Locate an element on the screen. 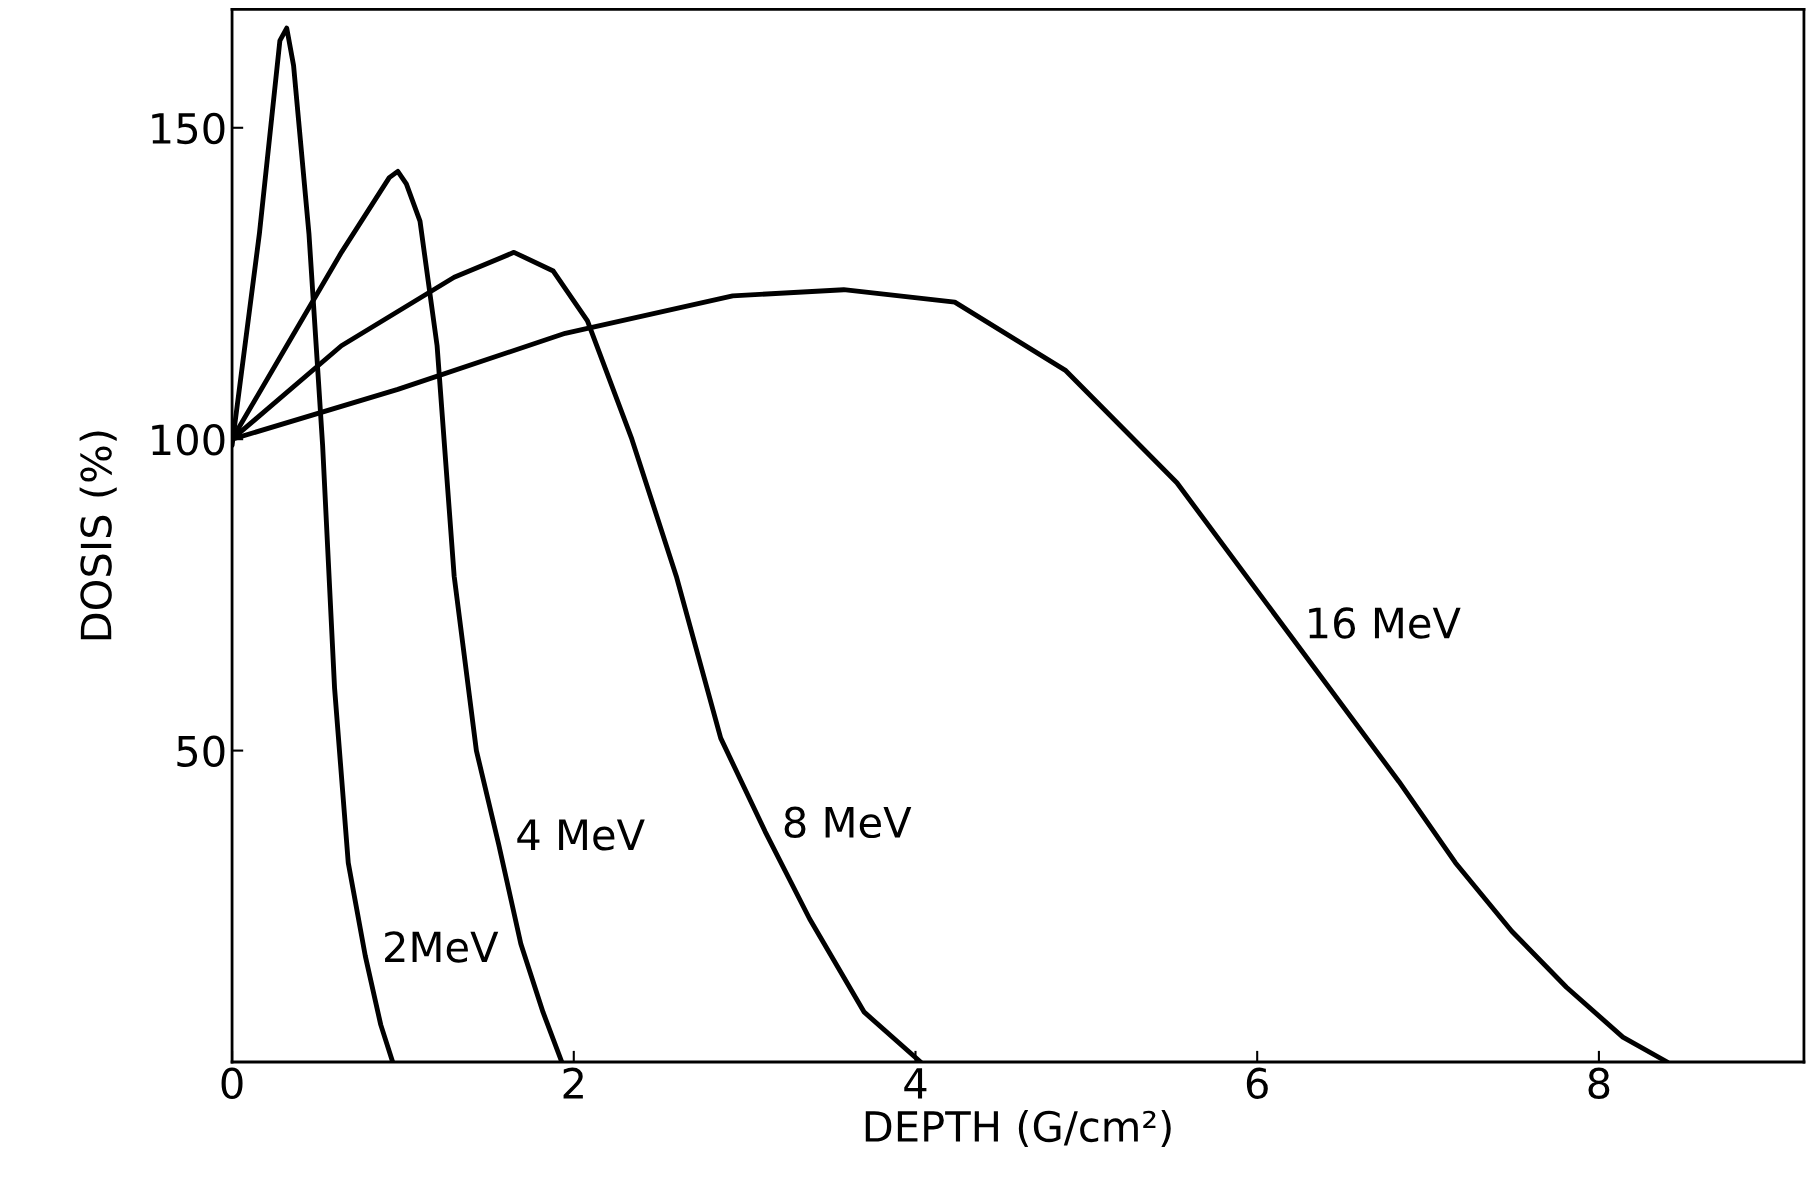 The image size is (1813, 1180). x-axis-title: DEPTH (G/cm²) is located at coordinates (1018, 1129).